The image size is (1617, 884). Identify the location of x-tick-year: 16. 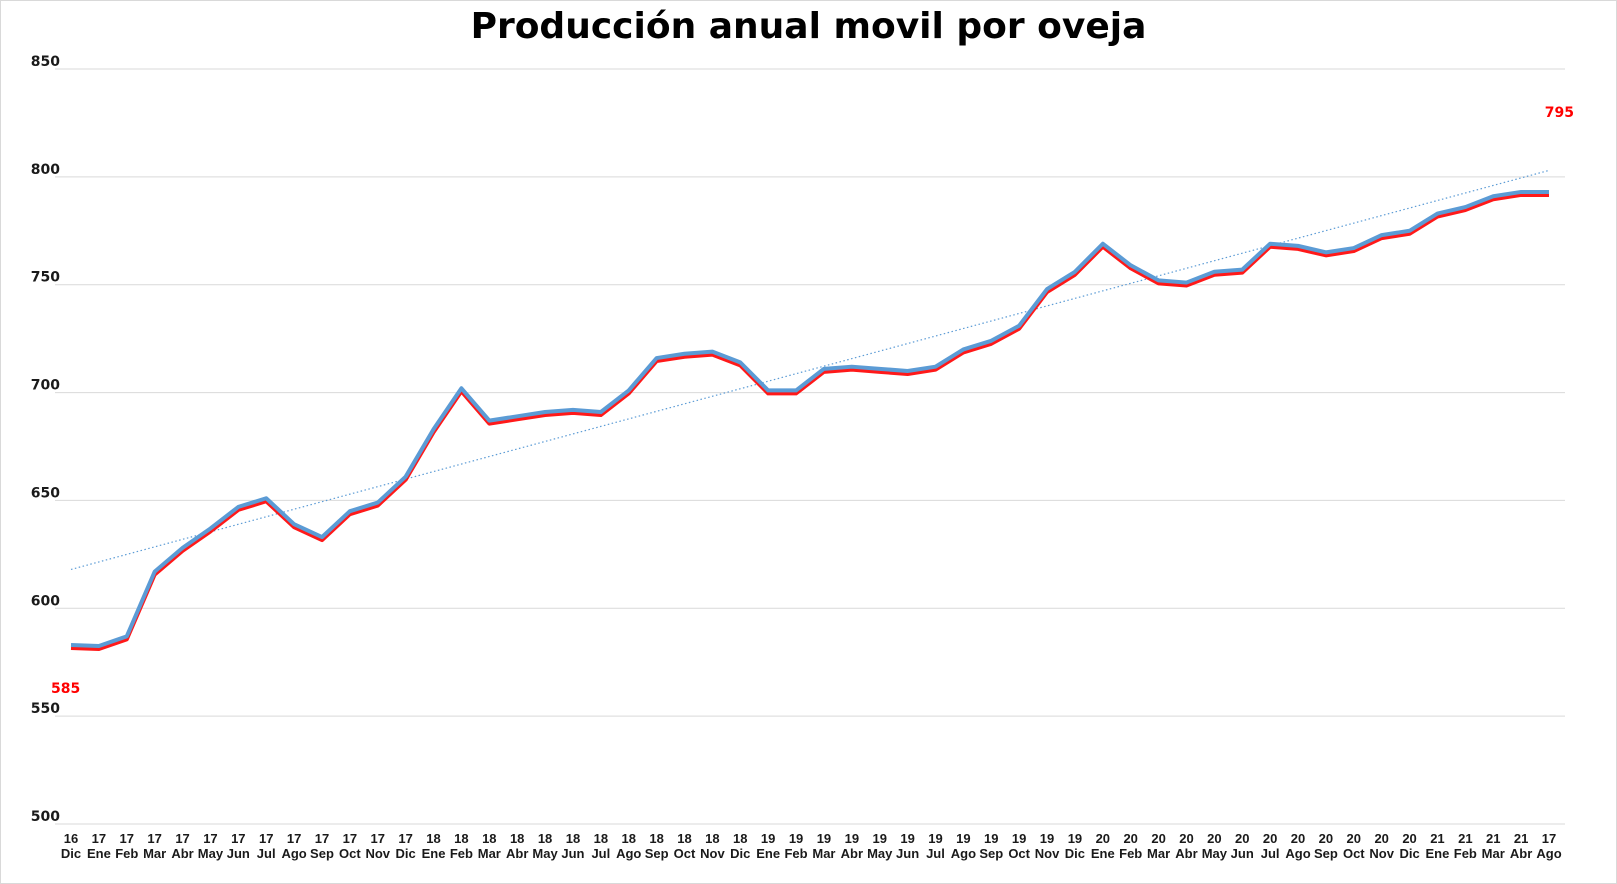
(71, 838).